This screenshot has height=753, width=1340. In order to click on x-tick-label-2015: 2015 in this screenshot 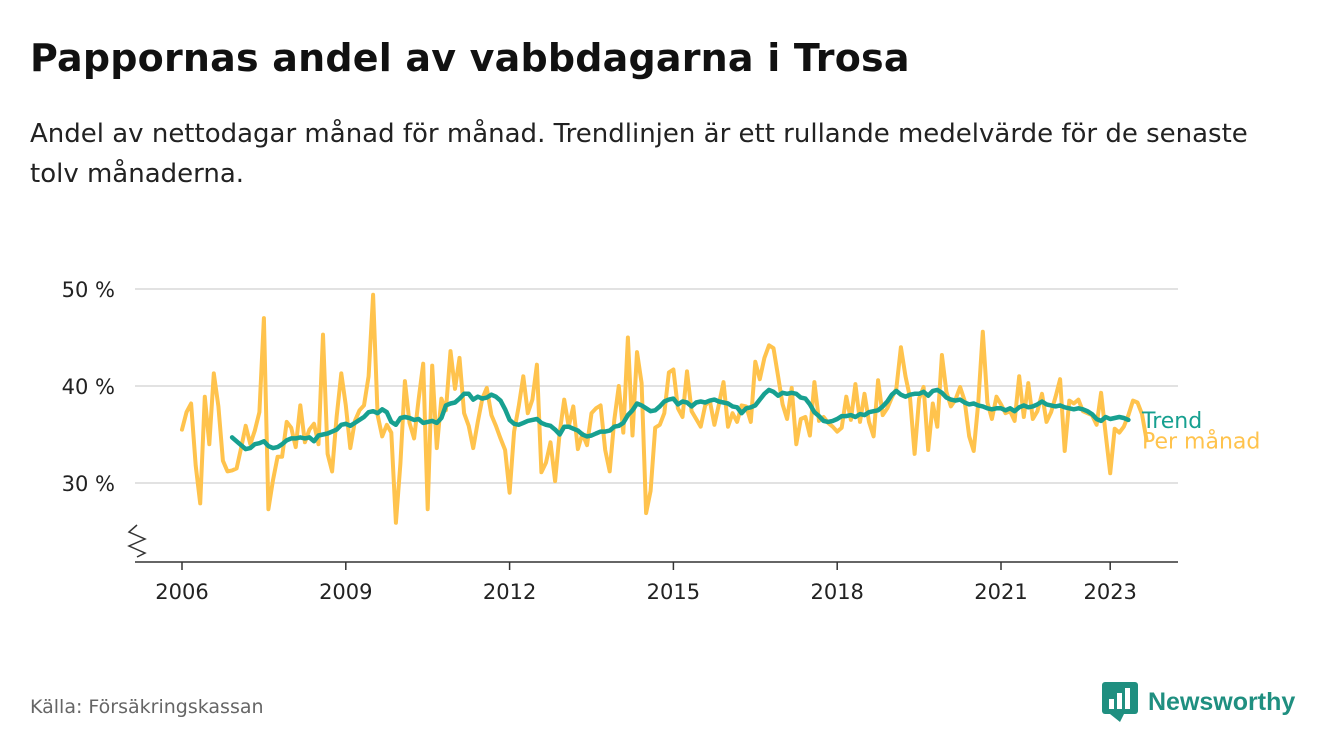, I will do `click(673, 592)`.